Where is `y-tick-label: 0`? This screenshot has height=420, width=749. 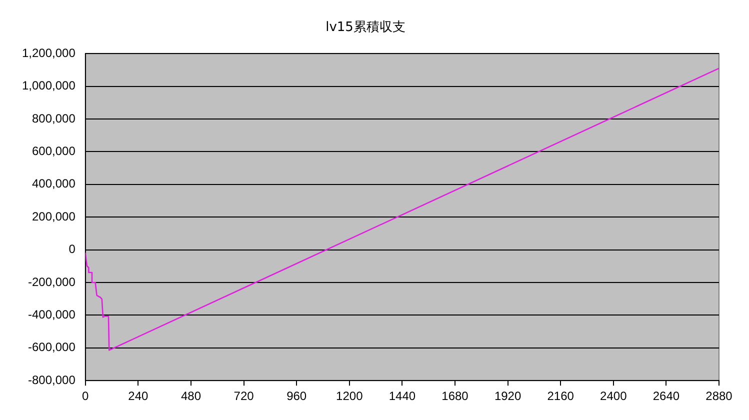
y-tick-label: 0 is located at coordinates (72, 249).